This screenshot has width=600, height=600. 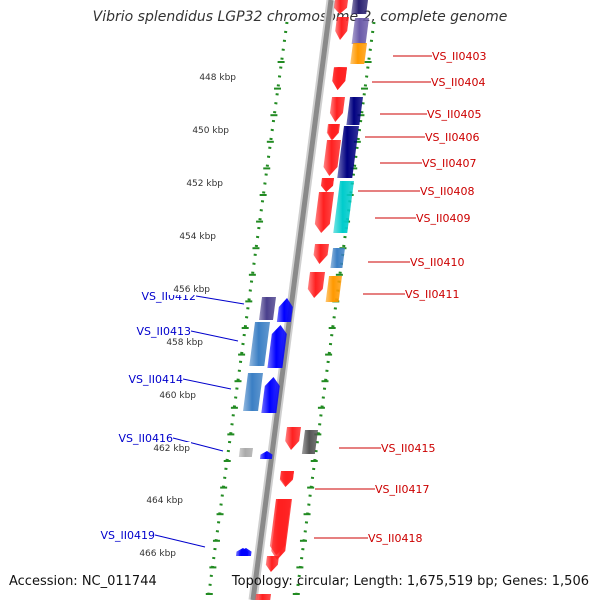 What do you see at coordinates (171, 449) in the screenshot?
I see `scale-label: 462 kbp` at bounding box center [171, 449].